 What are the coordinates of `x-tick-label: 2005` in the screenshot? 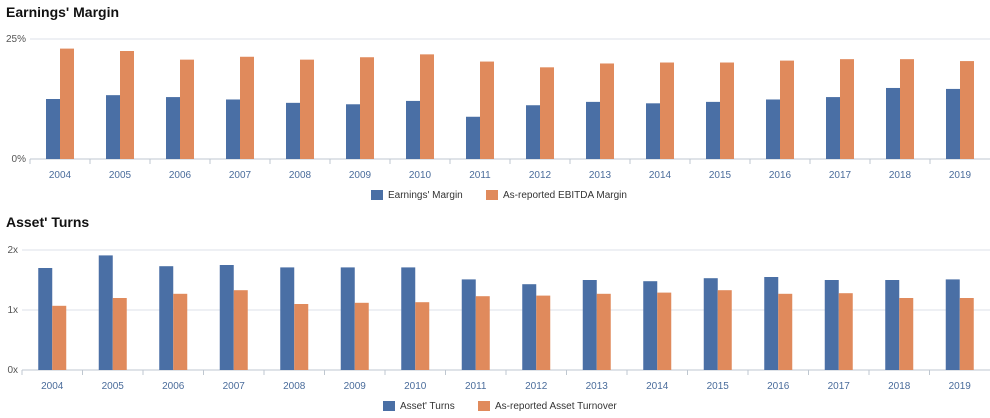 It's located at (120, 175).